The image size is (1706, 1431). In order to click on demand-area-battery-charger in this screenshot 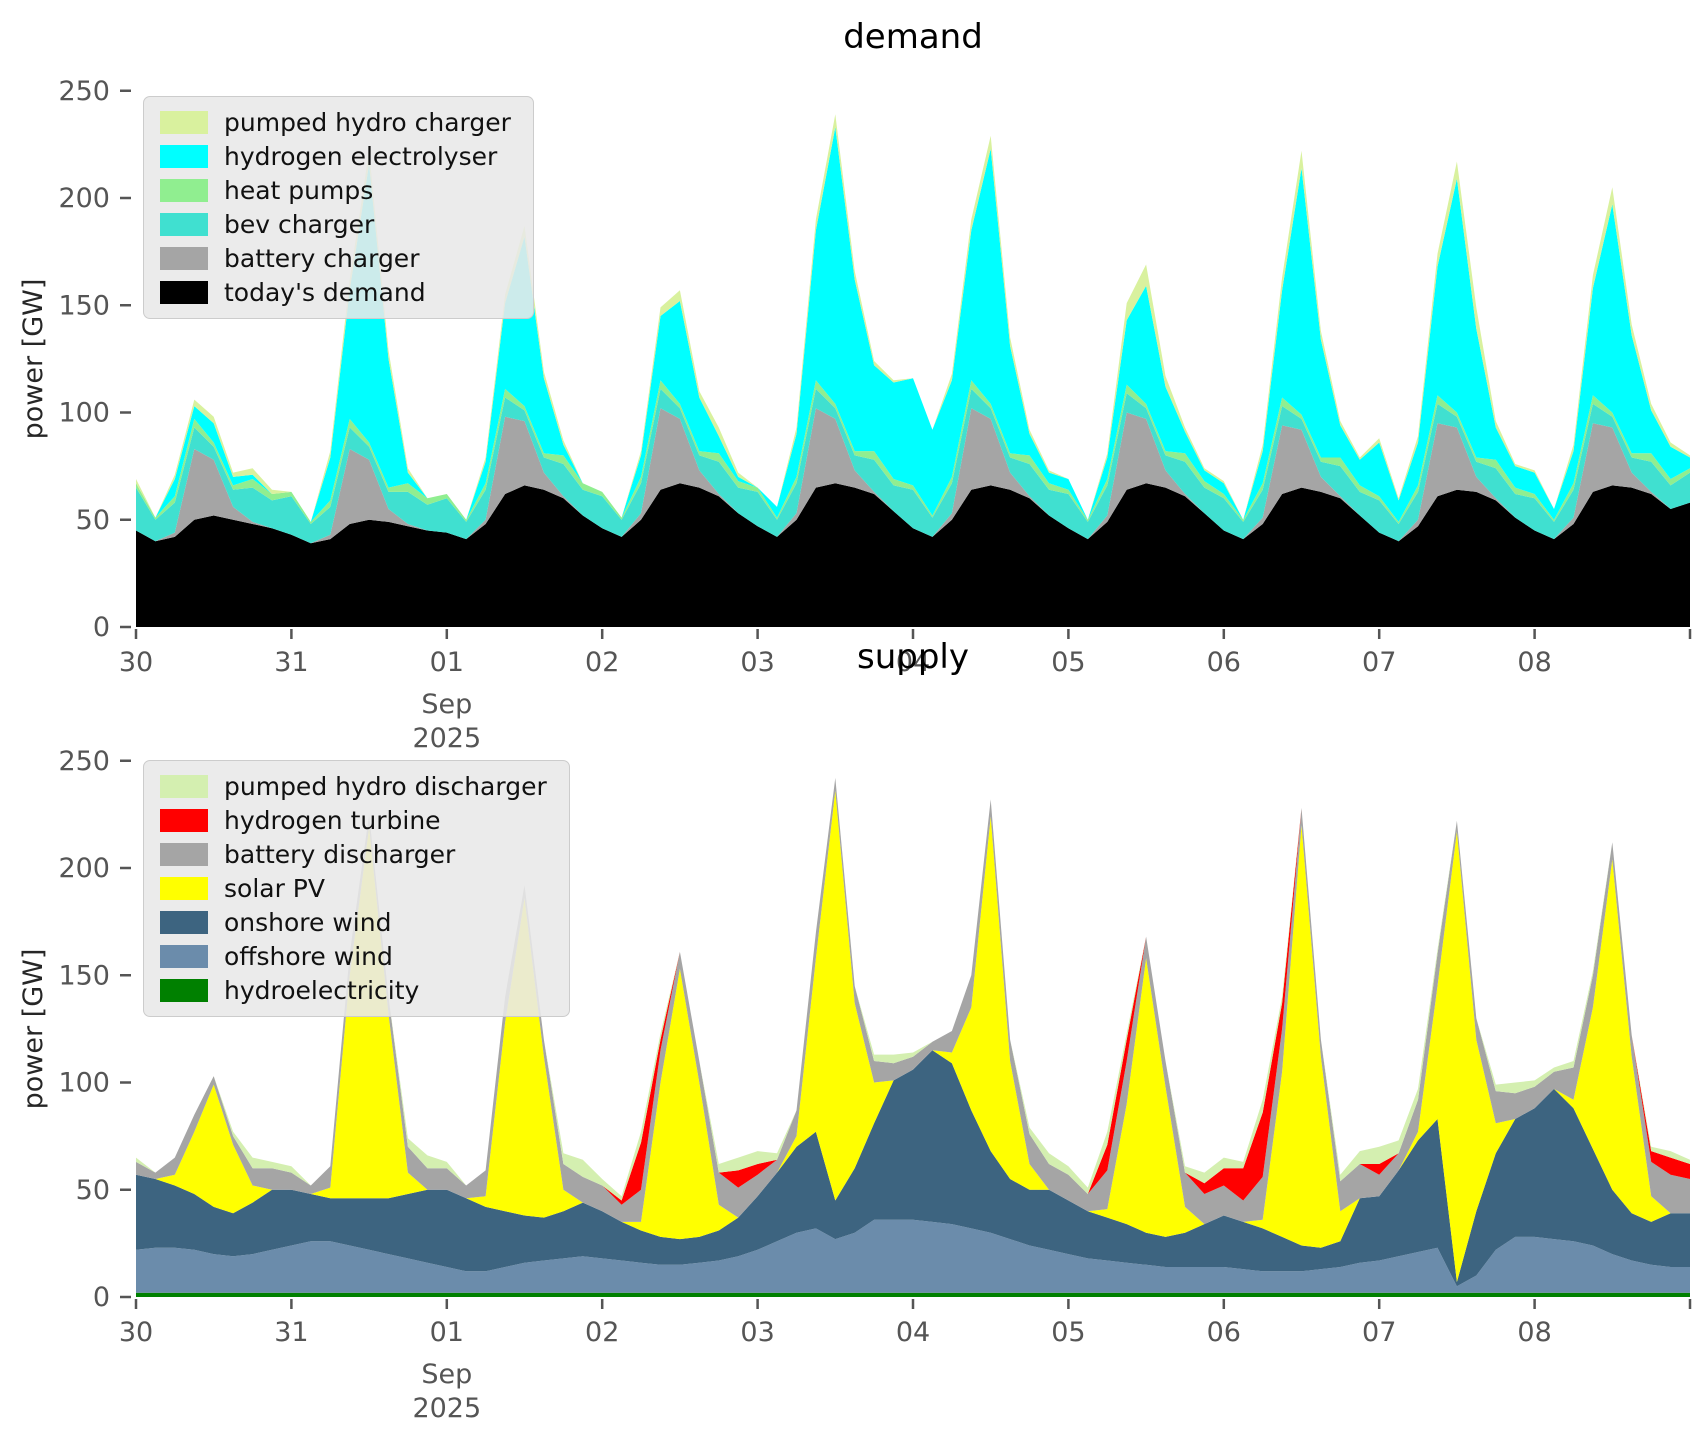, I will do `click(913, 476)`.